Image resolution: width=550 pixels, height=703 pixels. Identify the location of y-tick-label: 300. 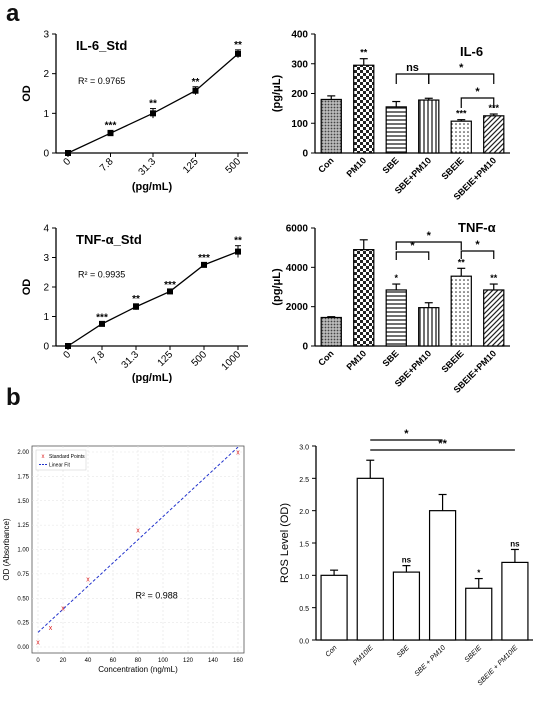
(299, 64).